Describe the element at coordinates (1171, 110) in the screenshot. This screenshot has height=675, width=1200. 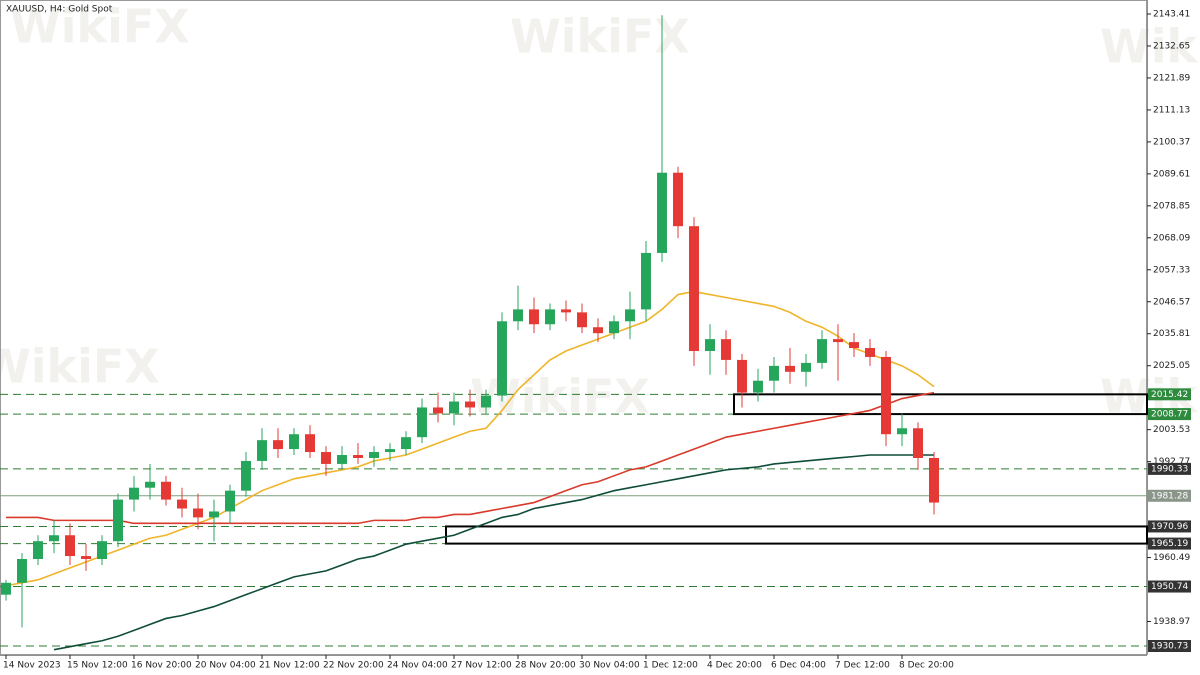
I see `y-tick-label: 2111.13` at that location.